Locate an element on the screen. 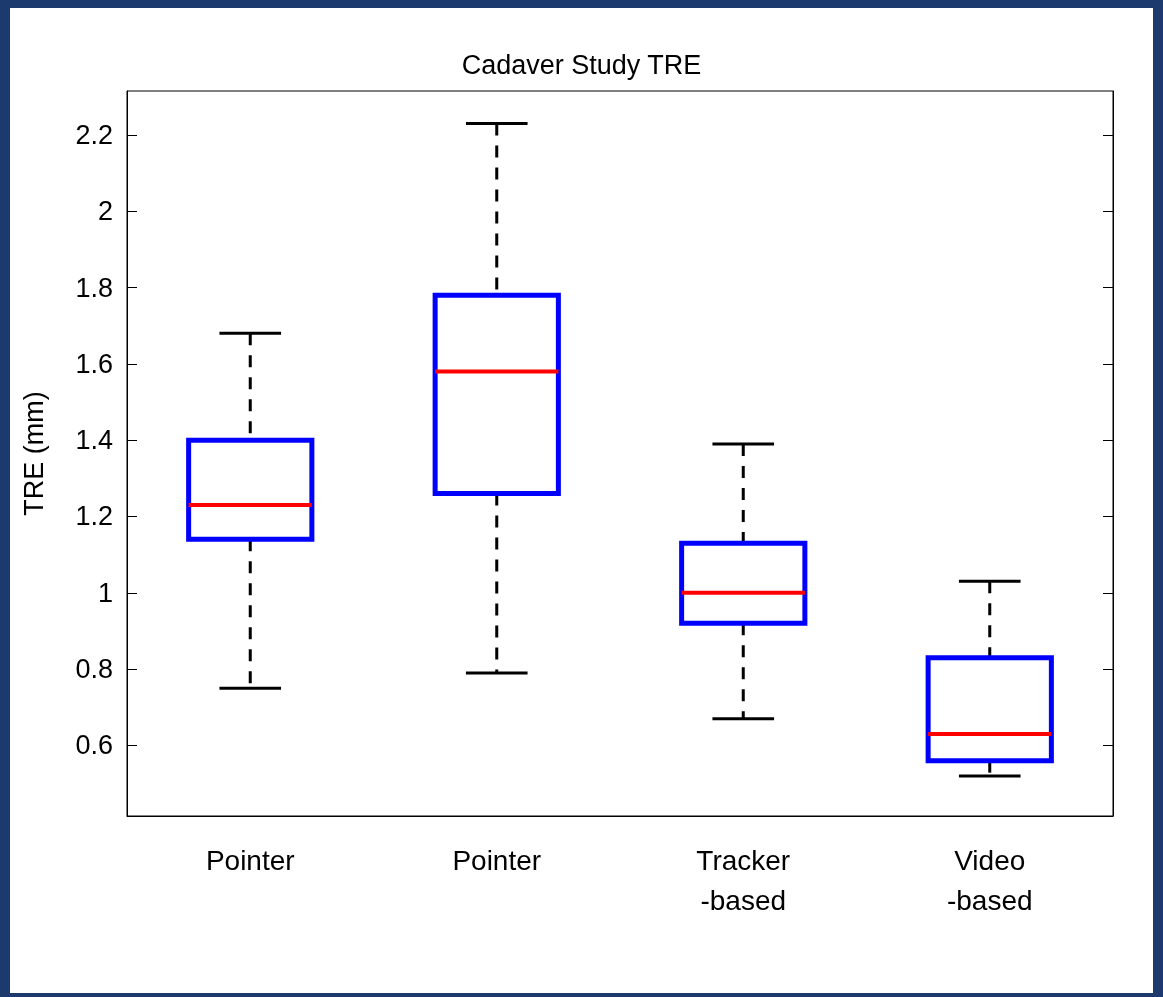 This screenshot has width=1163, height=997. y-tick-label: 1.2 is located at coordinates (94, 516).